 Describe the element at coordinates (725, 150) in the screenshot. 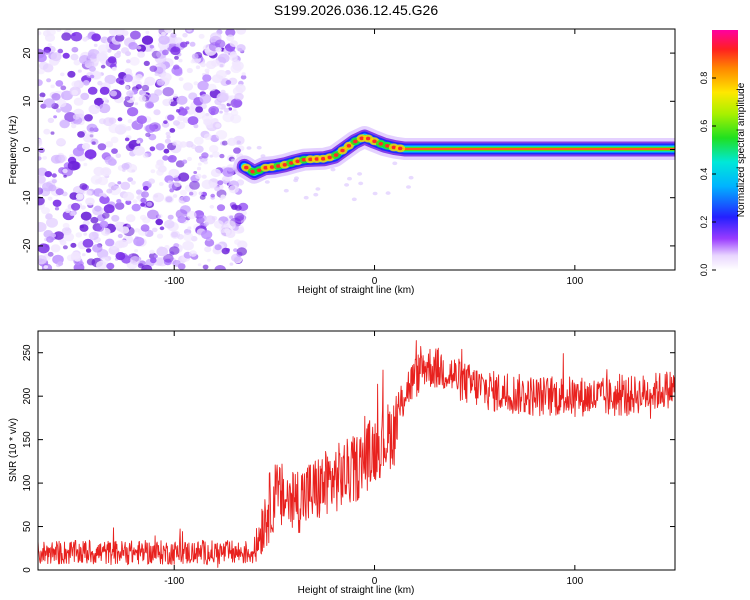

I see `colorbar-gradient` at that location.